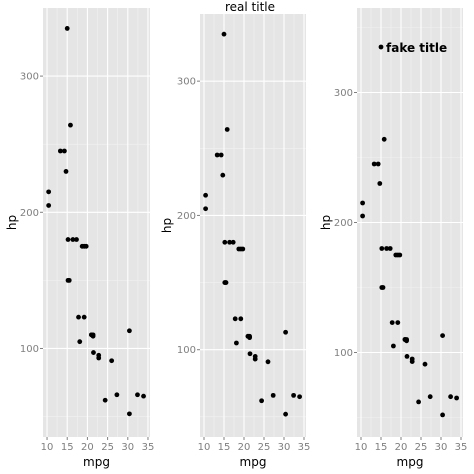 Image resolution: width=474 pixels, height=474 pixels. What do you see at coordinates (284, 447) in the screenshot?
I see `x-tick-label: 30` at bounding box center [284, 447].